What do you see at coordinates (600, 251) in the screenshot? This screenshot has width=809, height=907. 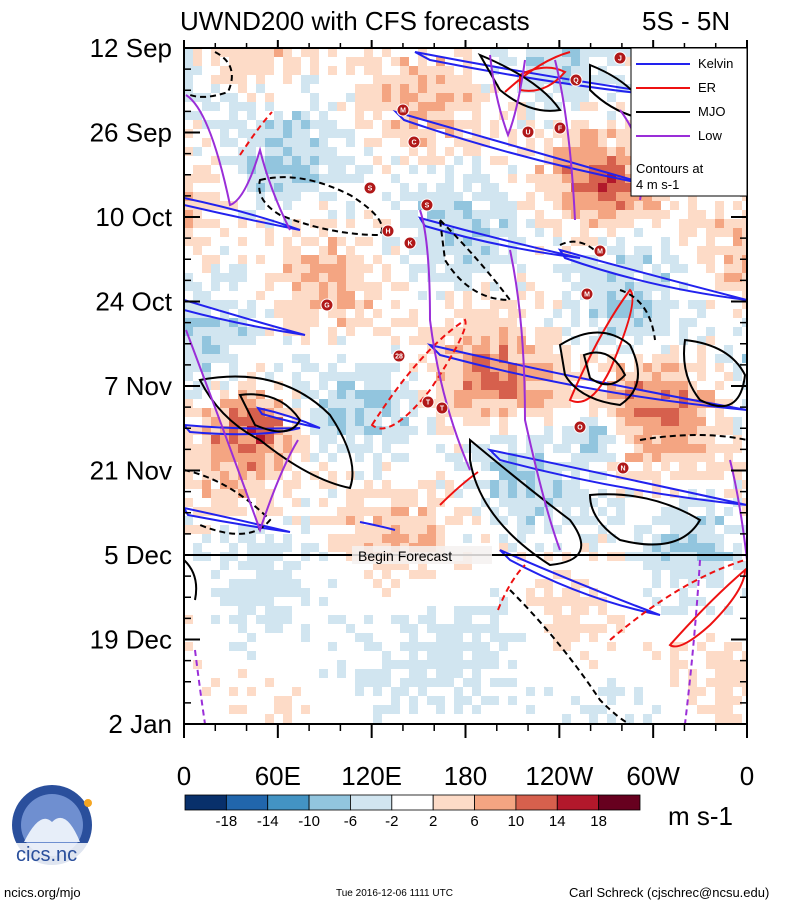 I see `storm-marker: M` at bounding box center [600, 251].